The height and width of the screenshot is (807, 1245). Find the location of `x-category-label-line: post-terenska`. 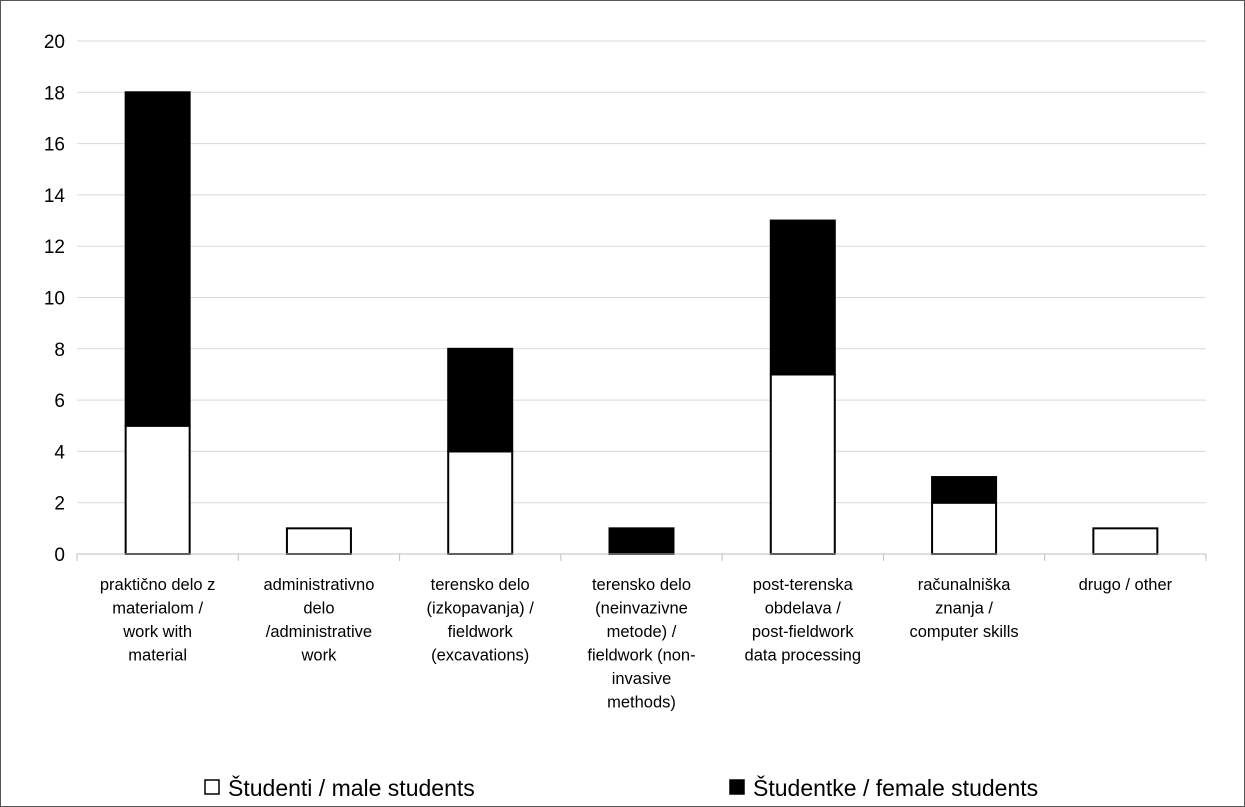

x-category-label-line: post-terenska is located at coordinates (803, 585).